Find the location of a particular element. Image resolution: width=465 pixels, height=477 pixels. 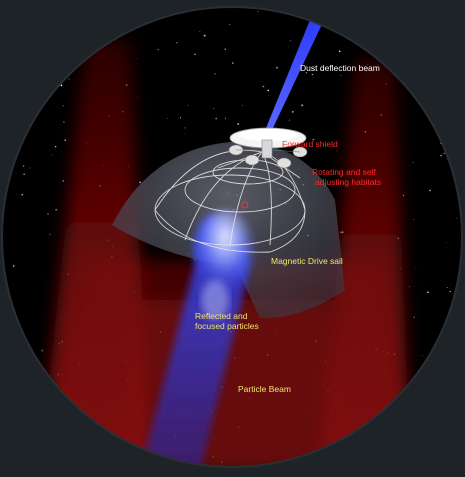

sail-marker is located at coordinates (245, 205).